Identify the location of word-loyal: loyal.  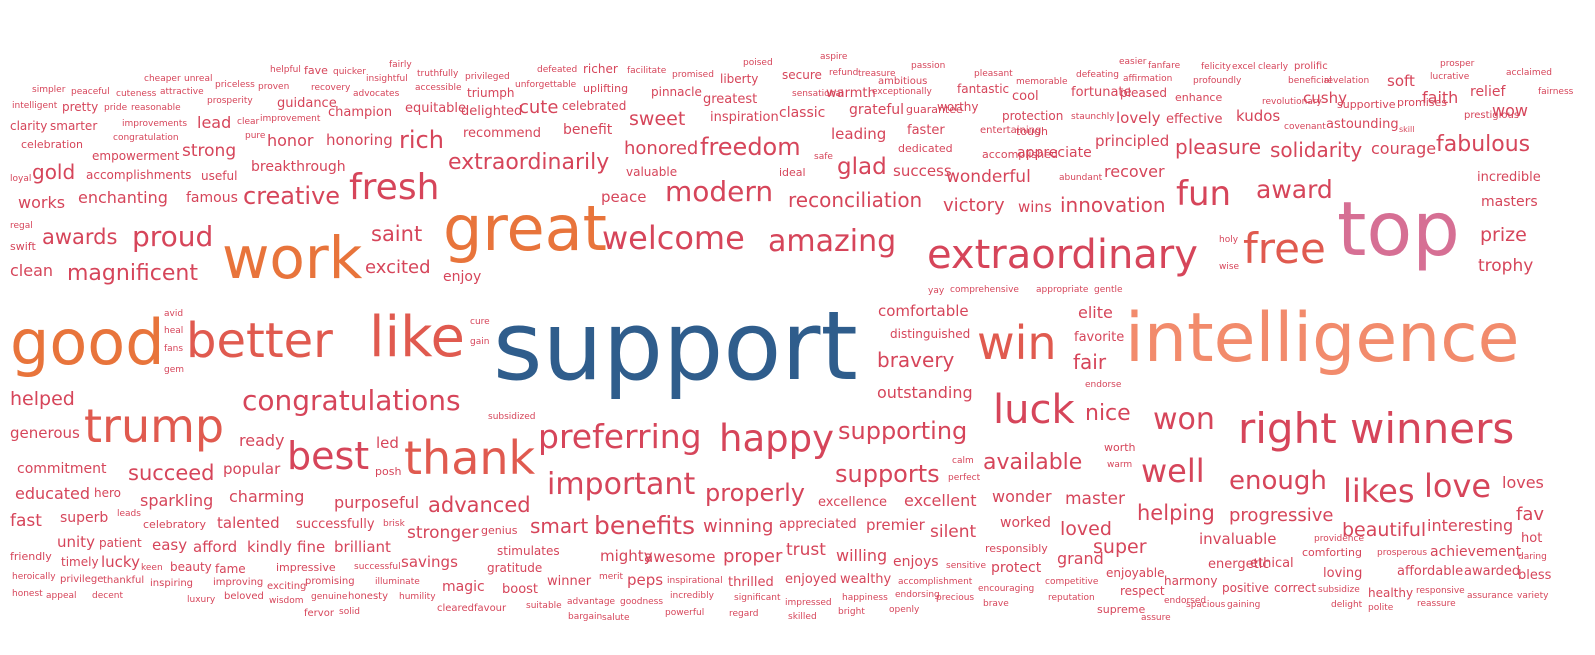
(21, 179).